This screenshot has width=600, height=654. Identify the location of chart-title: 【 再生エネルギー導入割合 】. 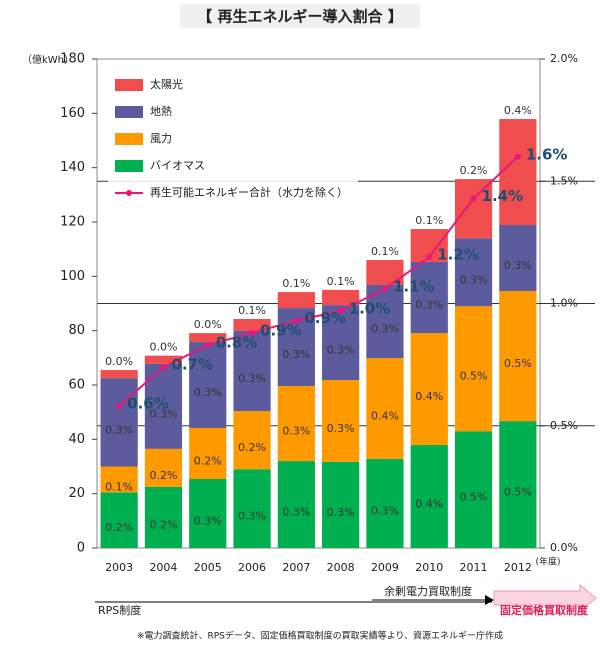
(299, 17).